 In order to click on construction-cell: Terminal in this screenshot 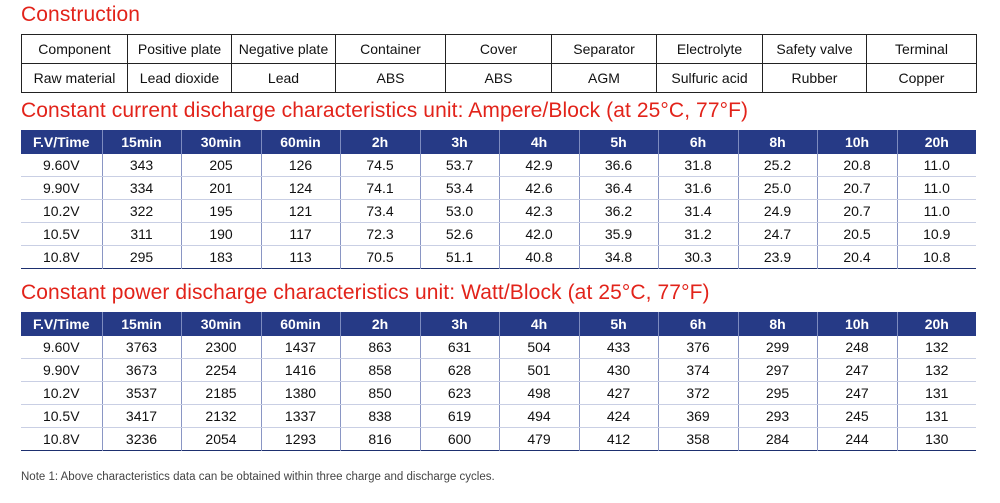, I will do `click(921, 49)`.